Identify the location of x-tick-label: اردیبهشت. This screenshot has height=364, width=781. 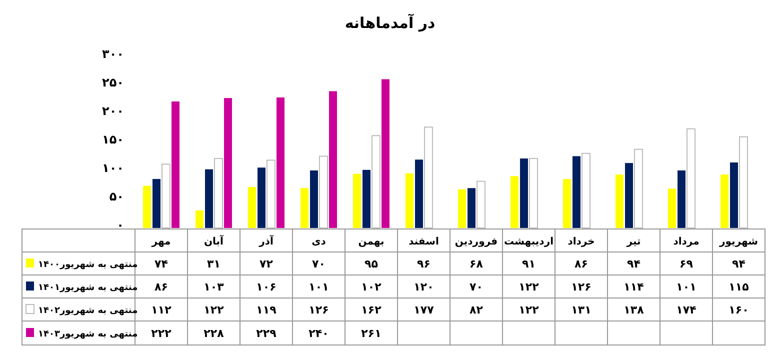
(529, 242).